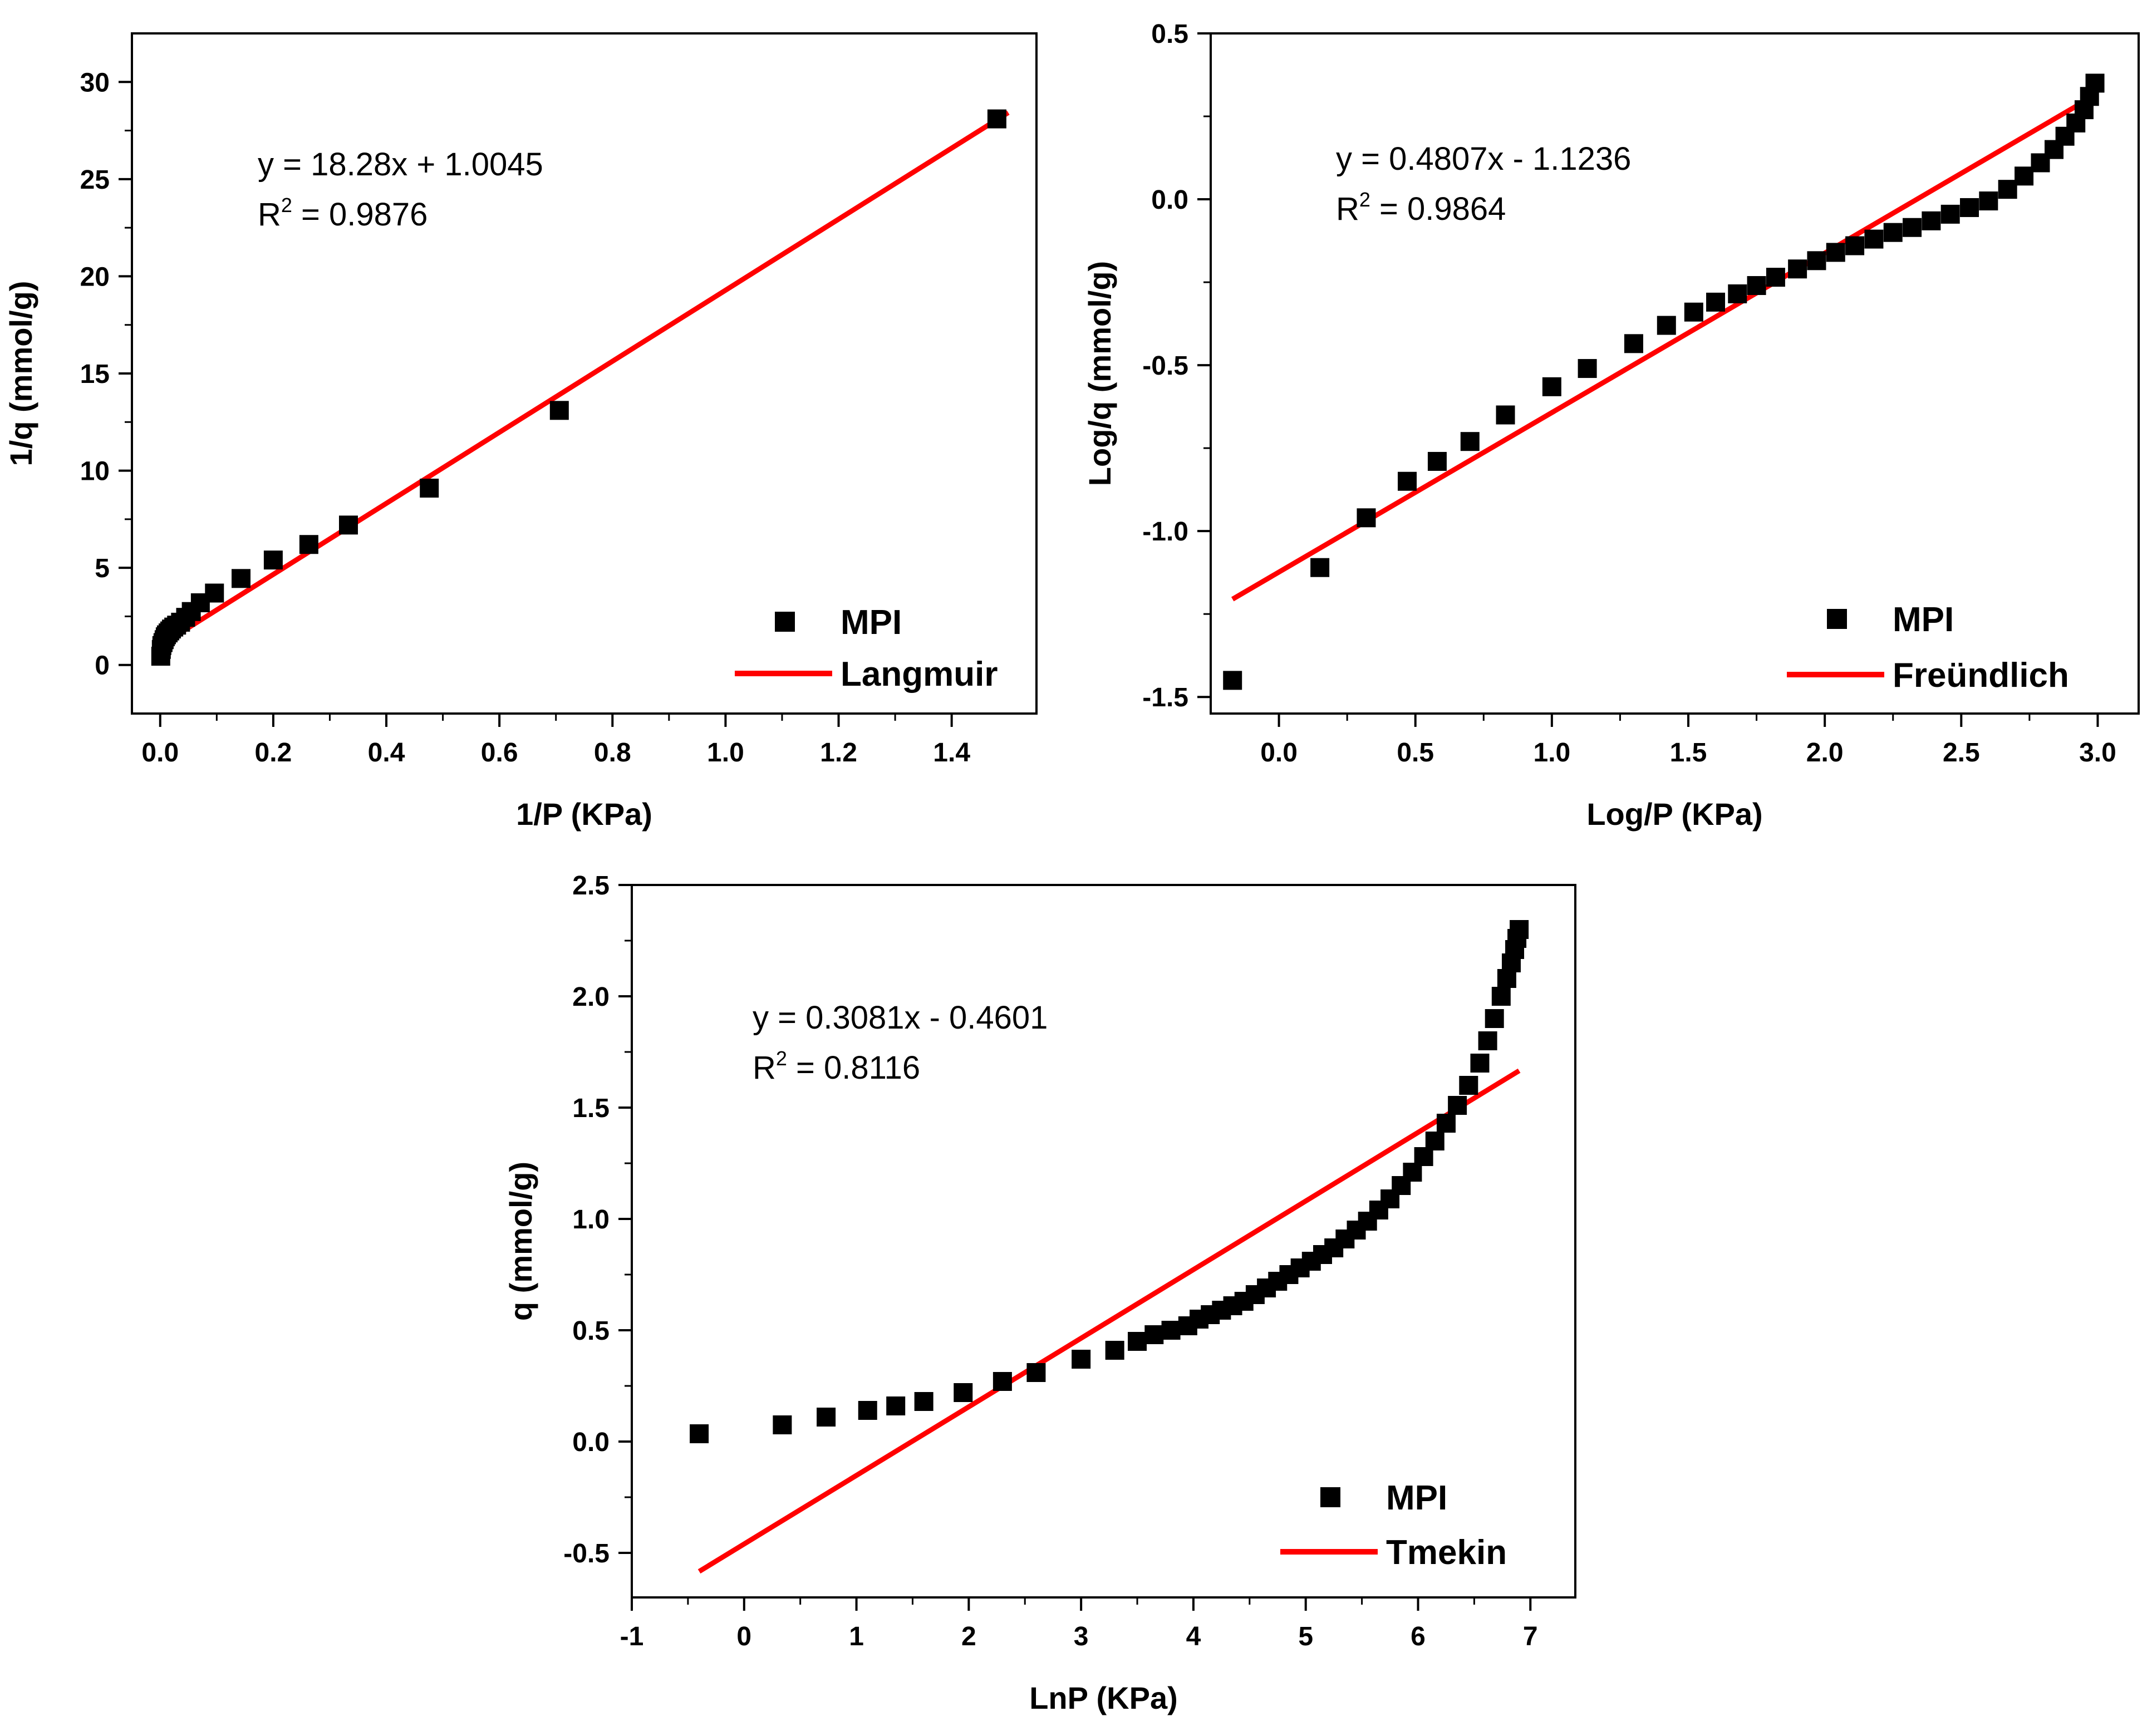  I want to click on x-tick-label: 2, so click(968, 1636).